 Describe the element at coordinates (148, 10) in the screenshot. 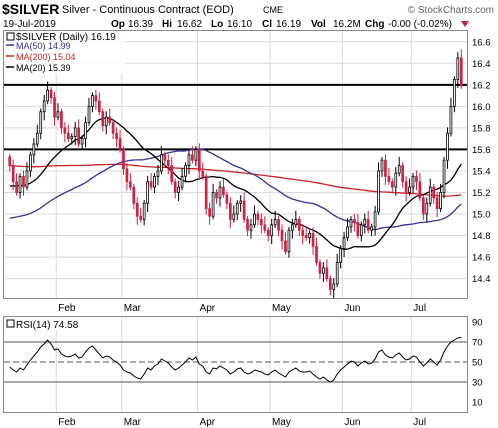

I see `chart-description: Silver - Continuous Contract (EOD)` at that location.